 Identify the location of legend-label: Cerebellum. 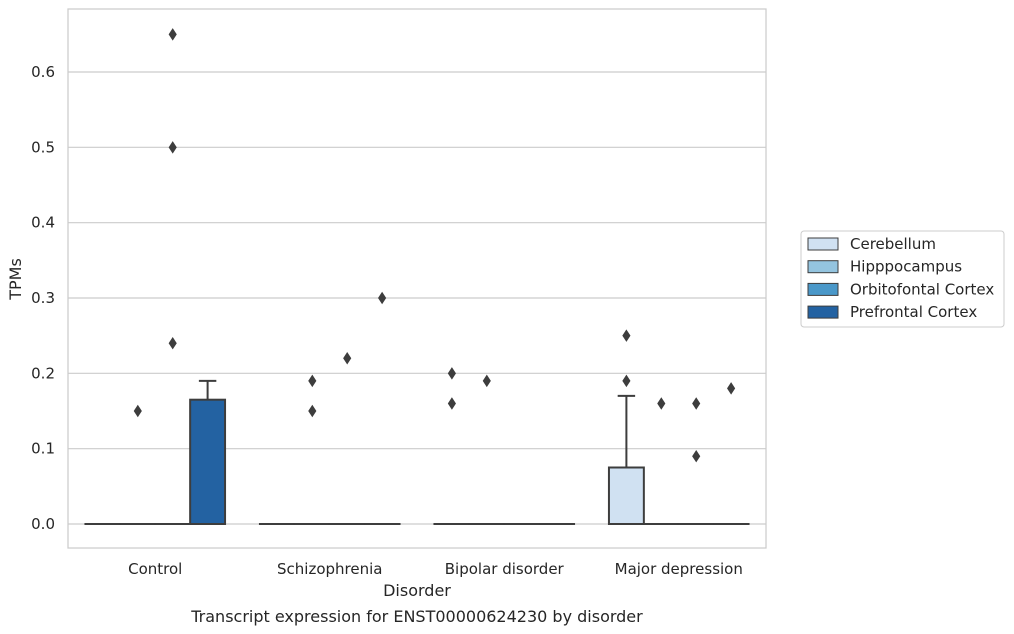
(893, 244).